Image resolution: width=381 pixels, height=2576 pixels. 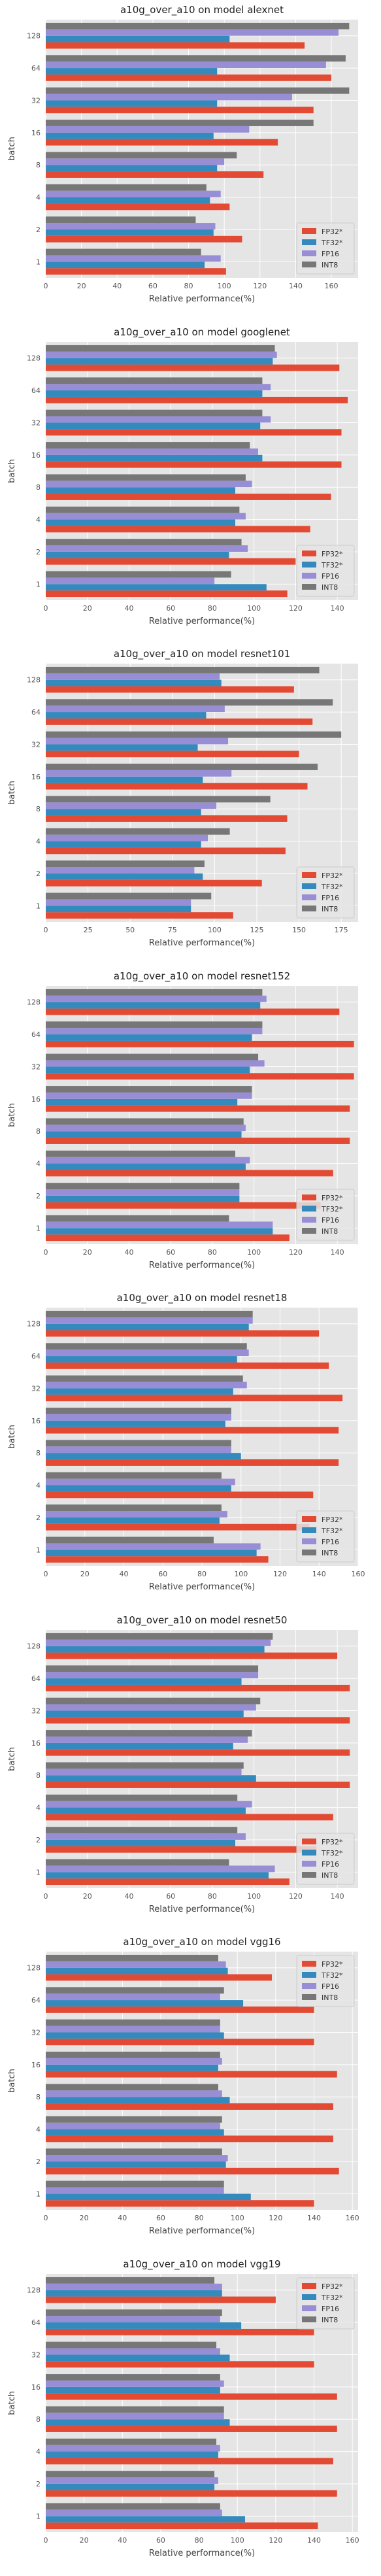 What do you see at coordinates (38, 2483) in the screenshot?
I see `y-tick-label: 2` at bounding box center [38, 2483].